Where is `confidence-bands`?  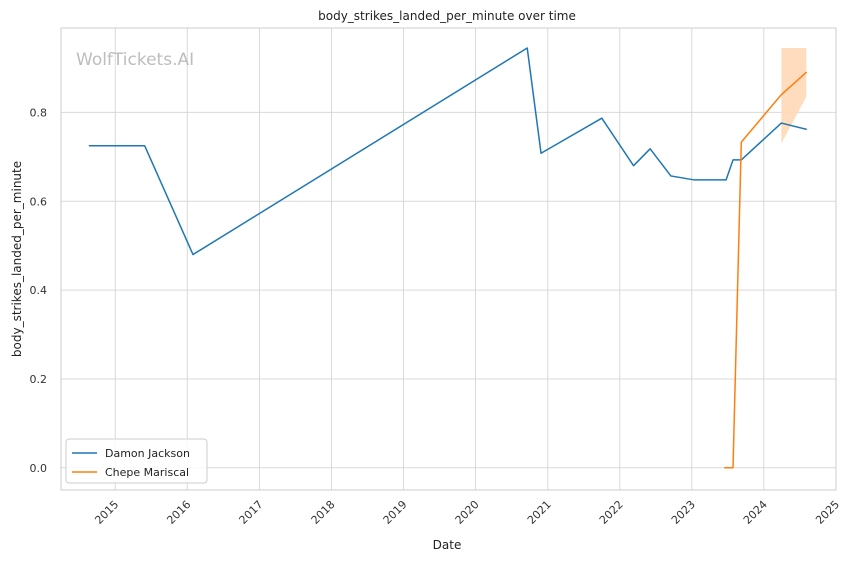
confidence-bands is located at coordinates (794, 95).